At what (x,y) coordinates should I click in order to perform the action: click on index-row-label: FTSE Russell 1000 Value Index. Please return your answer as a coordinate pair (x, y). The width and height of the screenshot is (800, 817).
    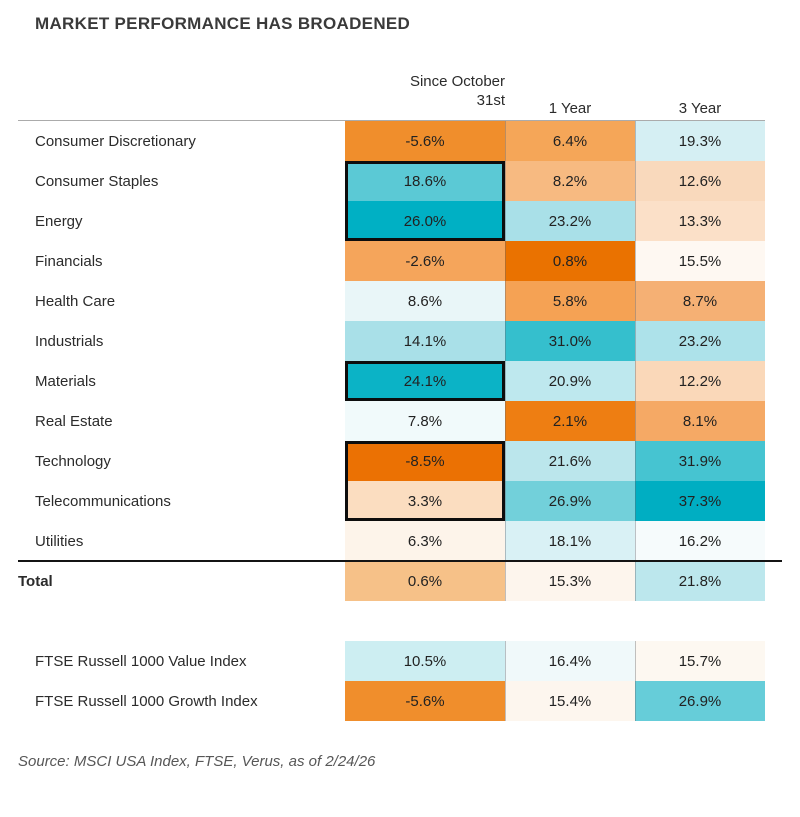
    Looking at the image, I should click on (181, 661).